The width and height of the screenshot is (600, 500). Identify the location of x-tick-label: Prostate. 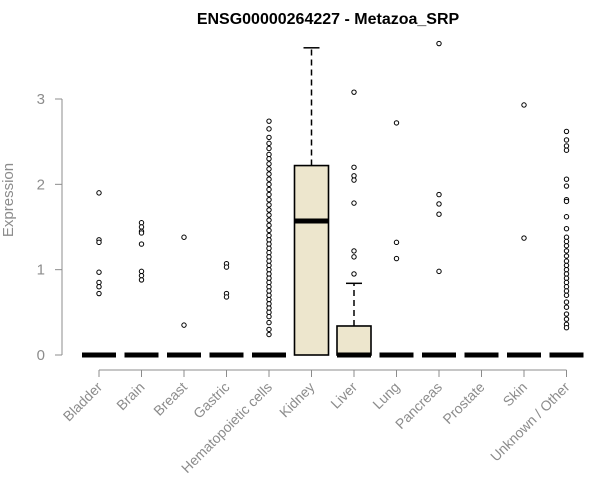
(463, 403).